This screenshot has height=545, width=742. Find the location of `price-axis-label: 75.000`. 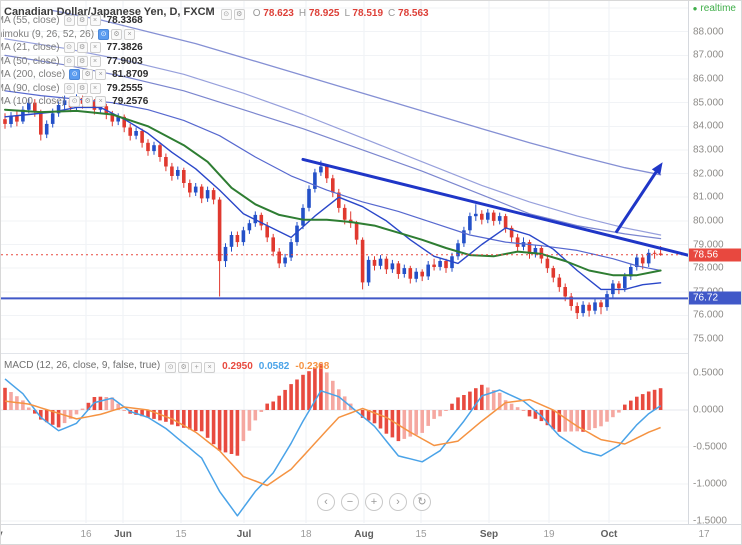

price-axis-label: 75.000 is located at coordinates (708, 339).